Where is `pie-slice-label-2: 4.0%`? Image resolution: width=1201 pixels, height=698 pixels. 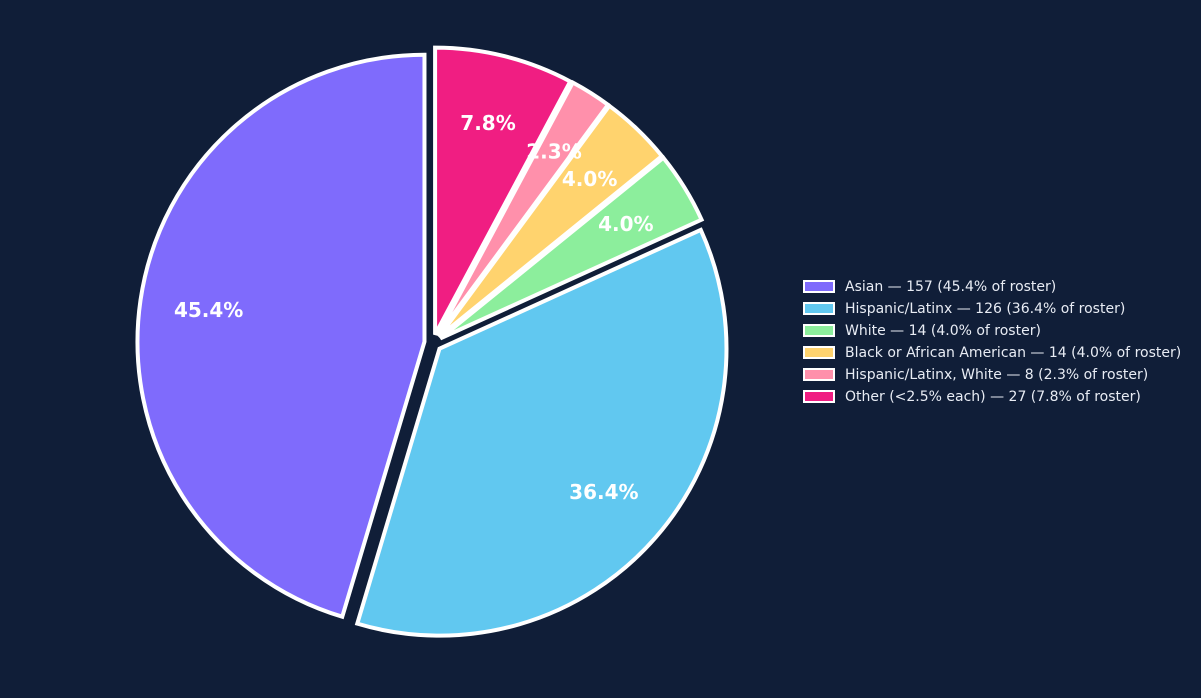 pie-slice-label-2: 4.0% is located at coordinates (625, 224).